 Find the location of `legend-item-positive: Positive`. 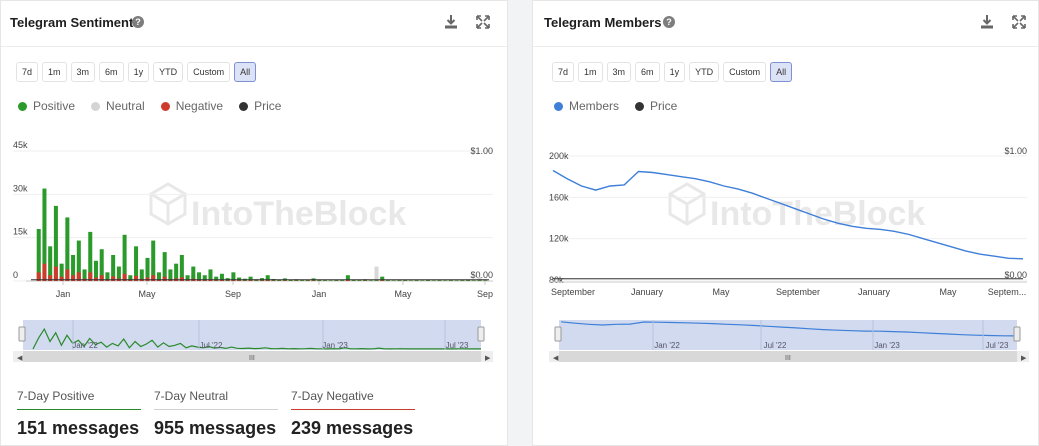

legend-item-positive: Positive is located at coordinates (46, 106).